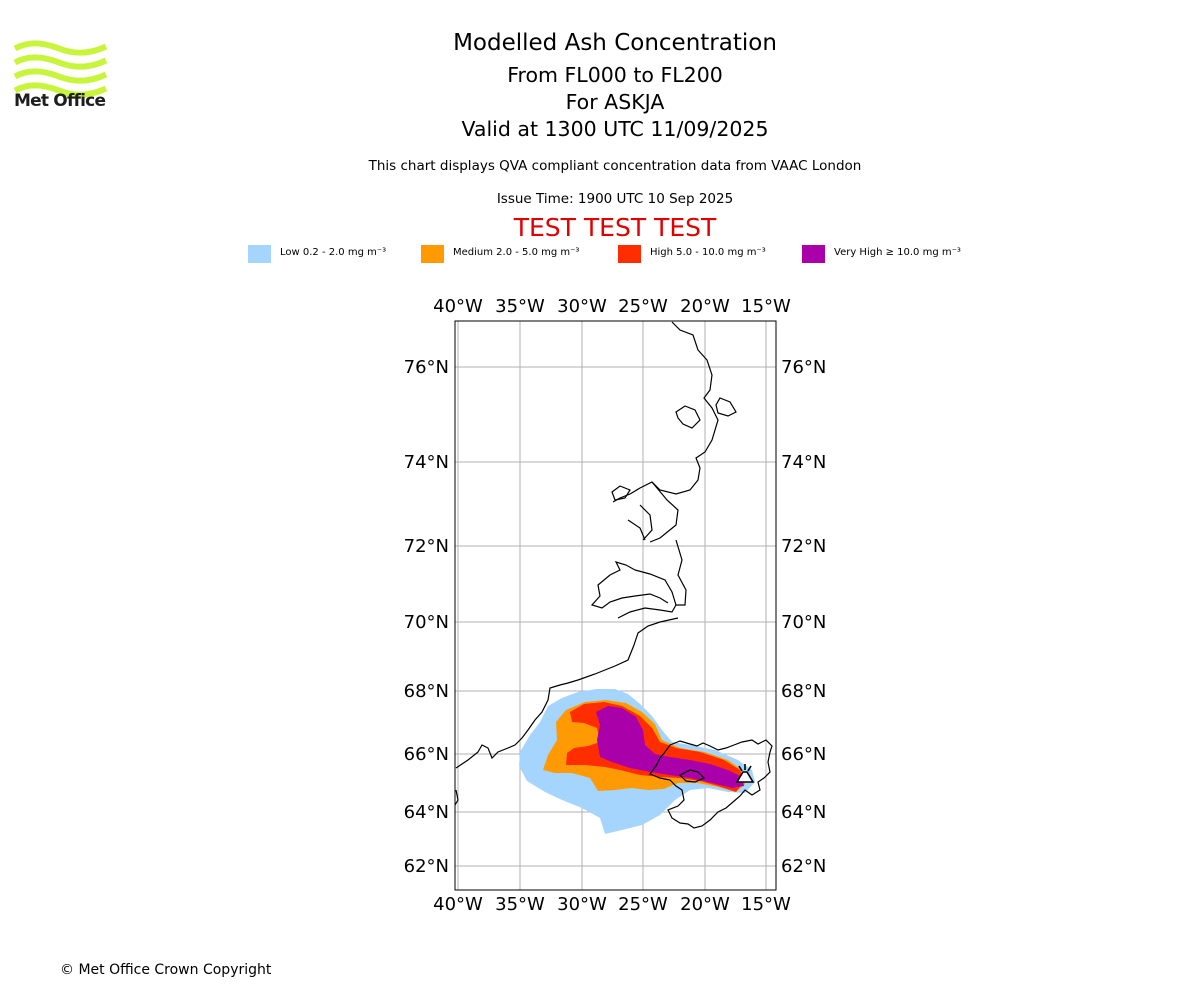  What do you see at coordinates (705, 904) in the screenshot?
I see `lon-label-bottom: 20°W` at bounding box center [705, 904].